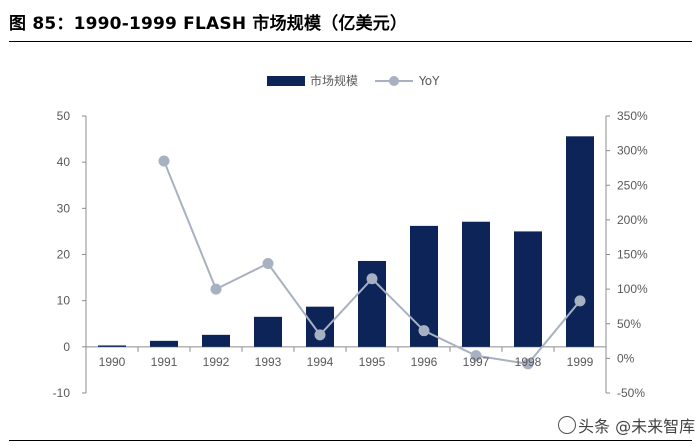  What do you see at coordinates (164, 362) in the screenshot?
I see `x-tick-label: 1991` at bounding box center [164, 362].